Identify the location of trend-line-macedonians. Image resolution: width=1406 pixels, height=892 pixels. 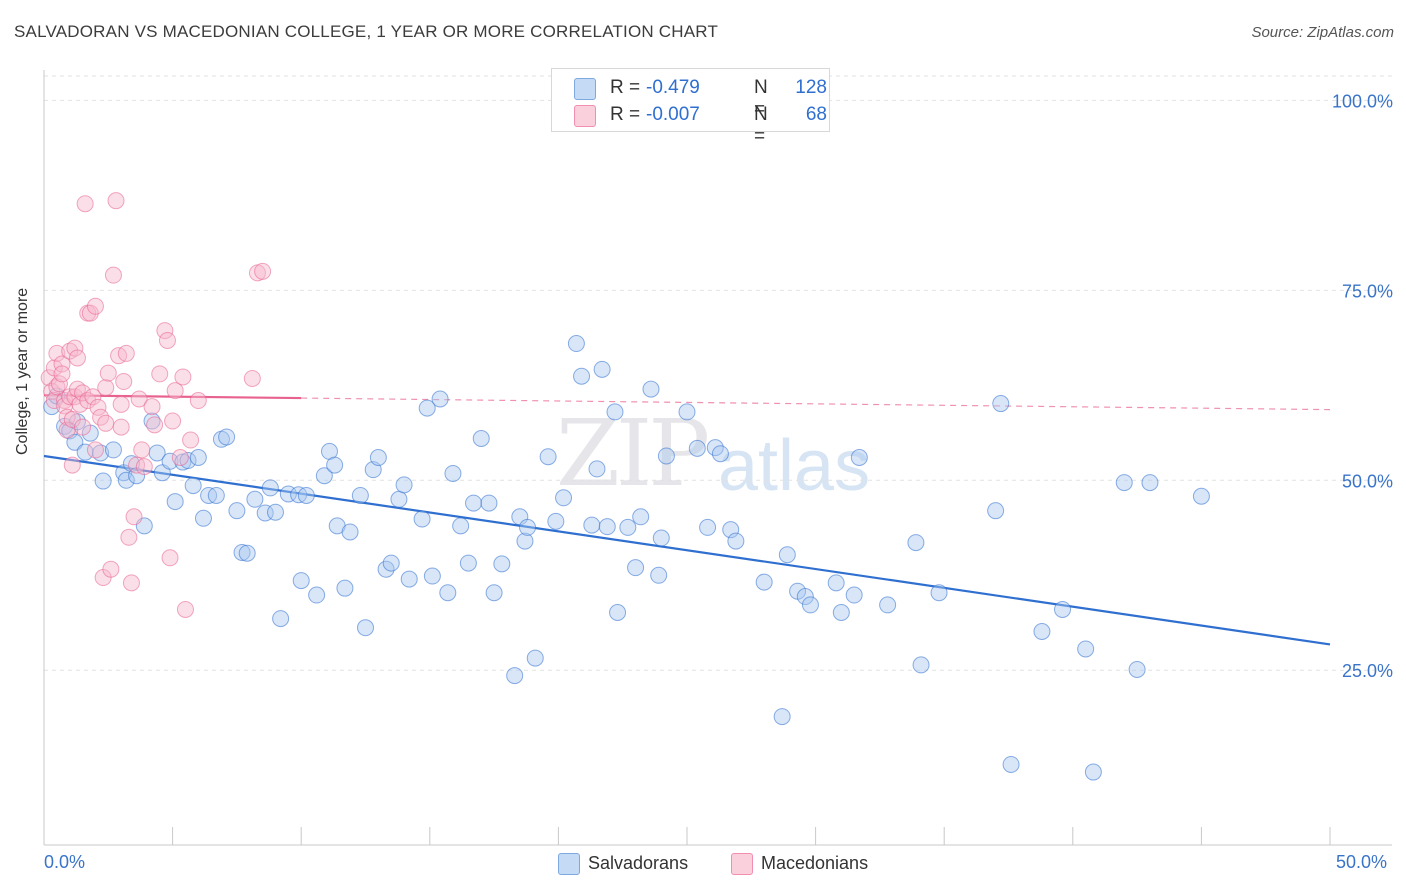
(172, 397).